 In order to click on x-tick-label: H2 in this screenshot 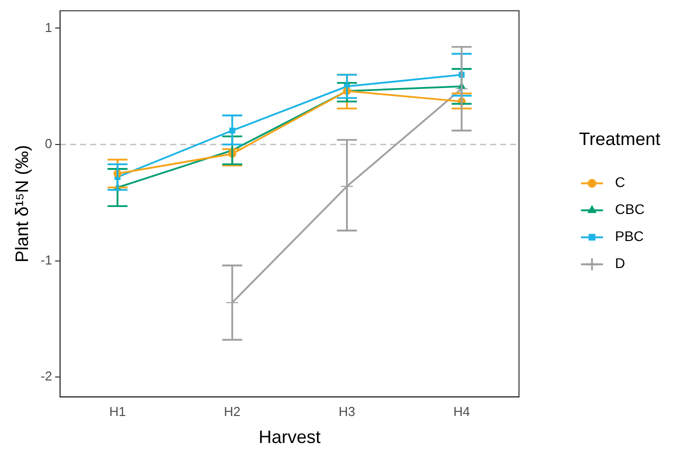, I will do `click(232, 412)`.